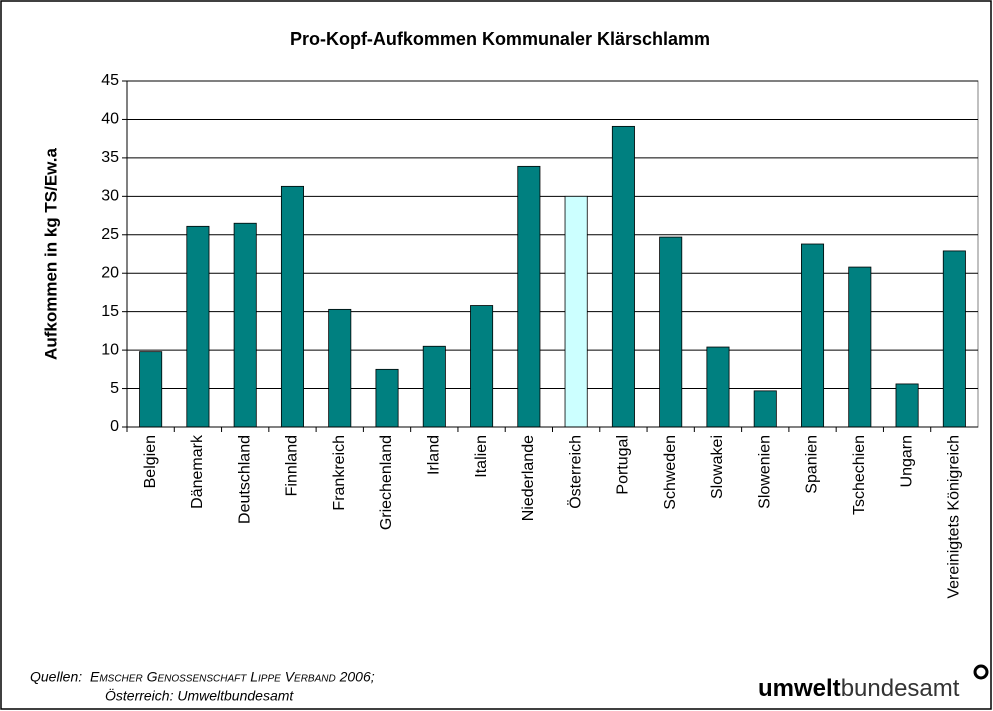 The width and height of the screenshot is (993, 711). Describe the element at coordinates (110, 272) in the screenshot. I see `y-tick-label: 20` at that location.